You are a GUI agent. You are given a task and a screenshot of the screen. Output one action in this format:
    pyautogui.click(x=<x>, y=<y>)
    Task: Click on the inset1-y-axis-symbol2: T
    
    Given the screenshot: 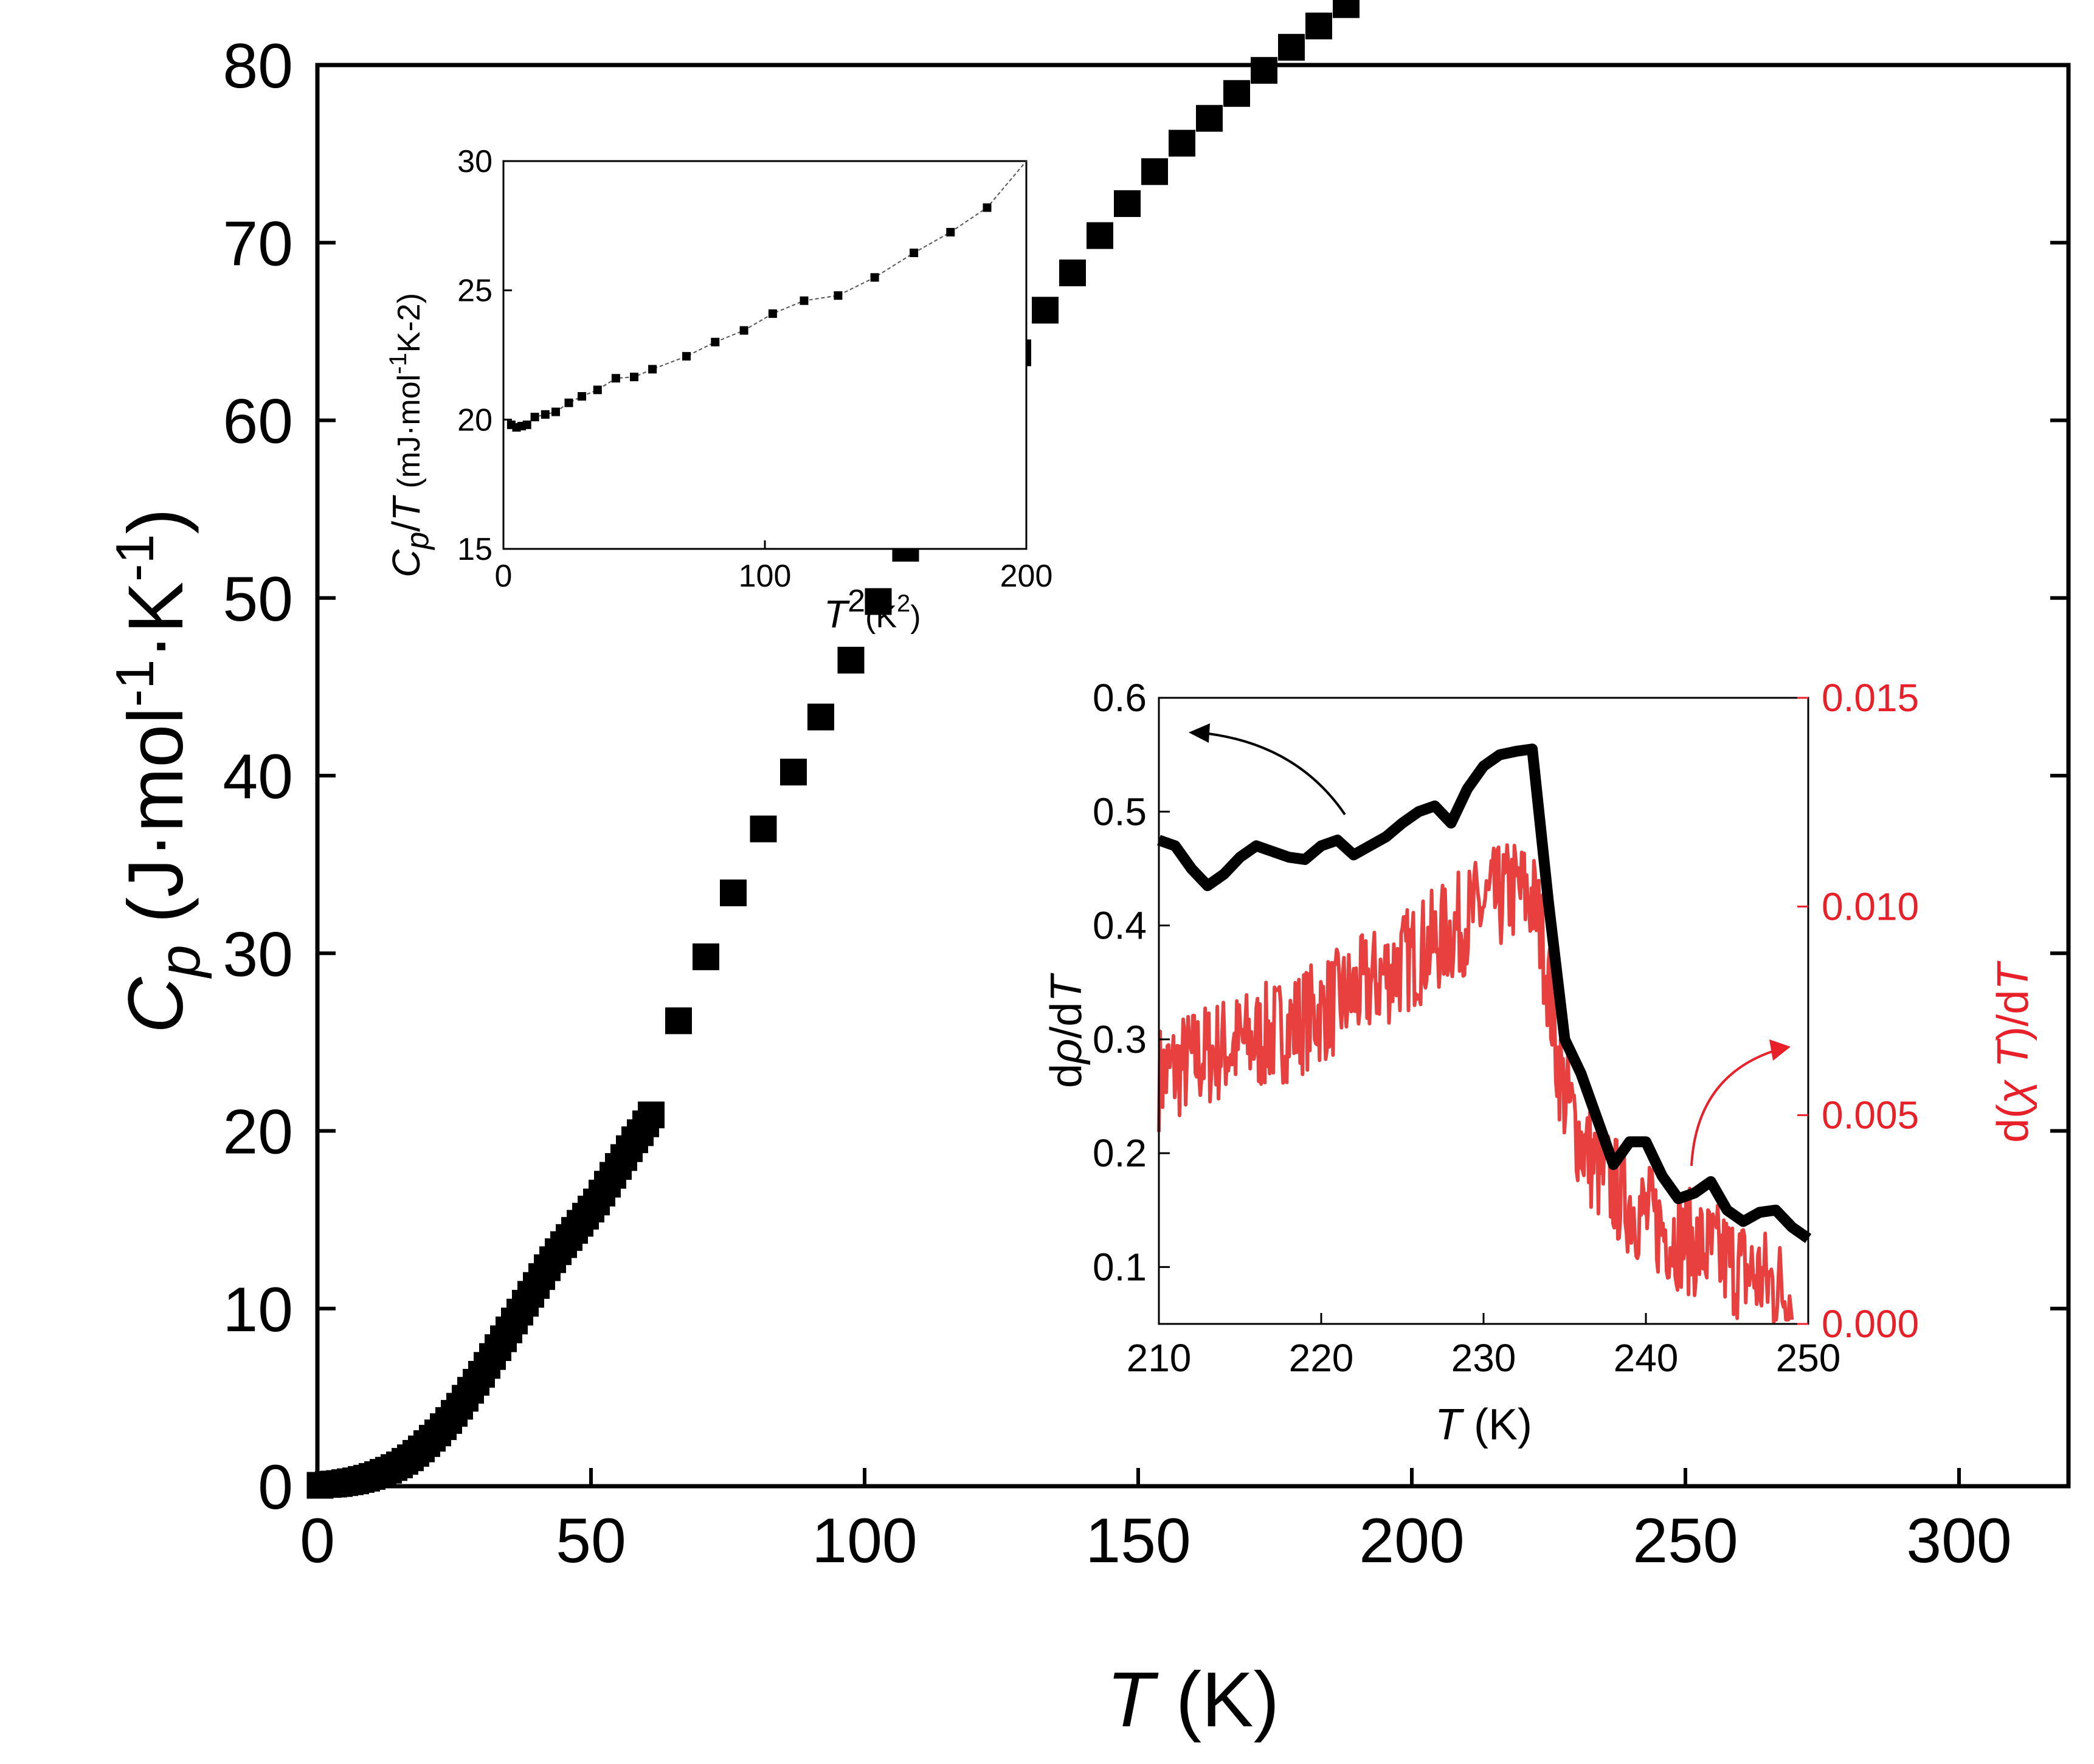 What is the action you would take?
    pyautogui.click(x=406, y=508)
    